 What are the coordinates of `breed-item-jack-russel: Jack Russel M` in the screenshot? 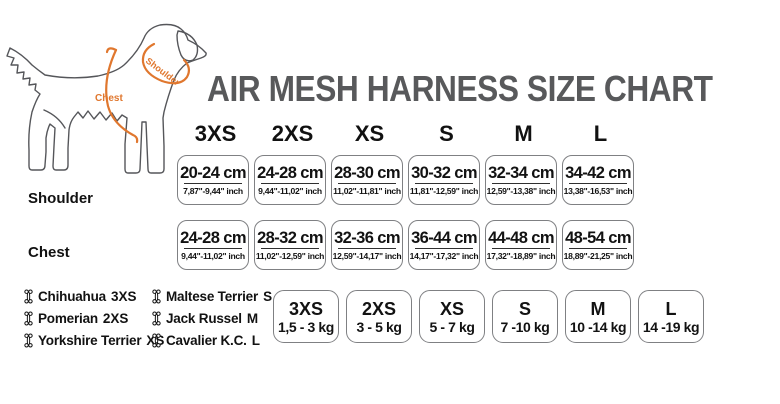 It's located at (212, 318).